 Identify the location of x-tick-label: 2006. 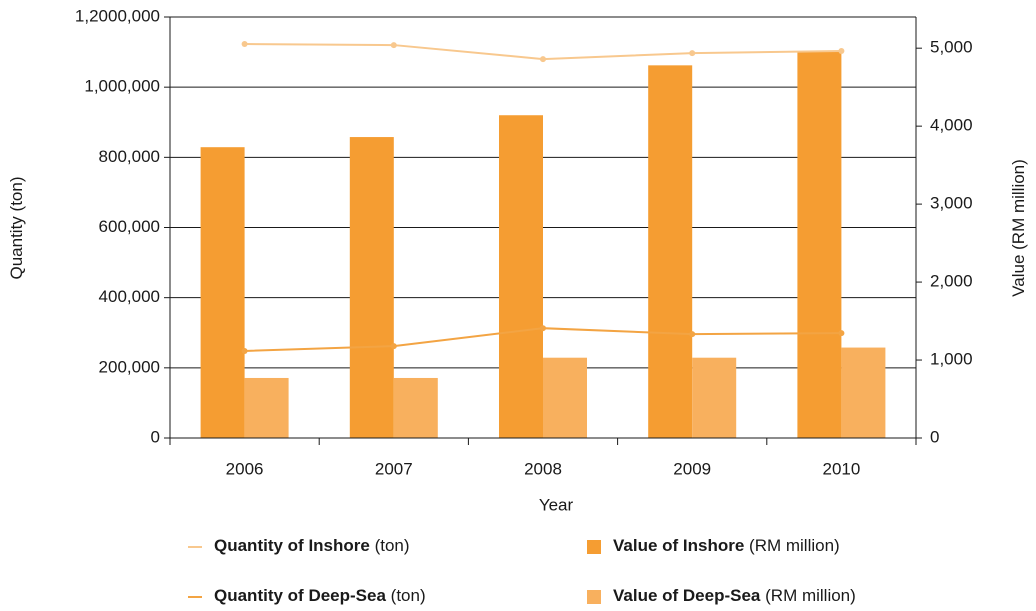
(245, 468).